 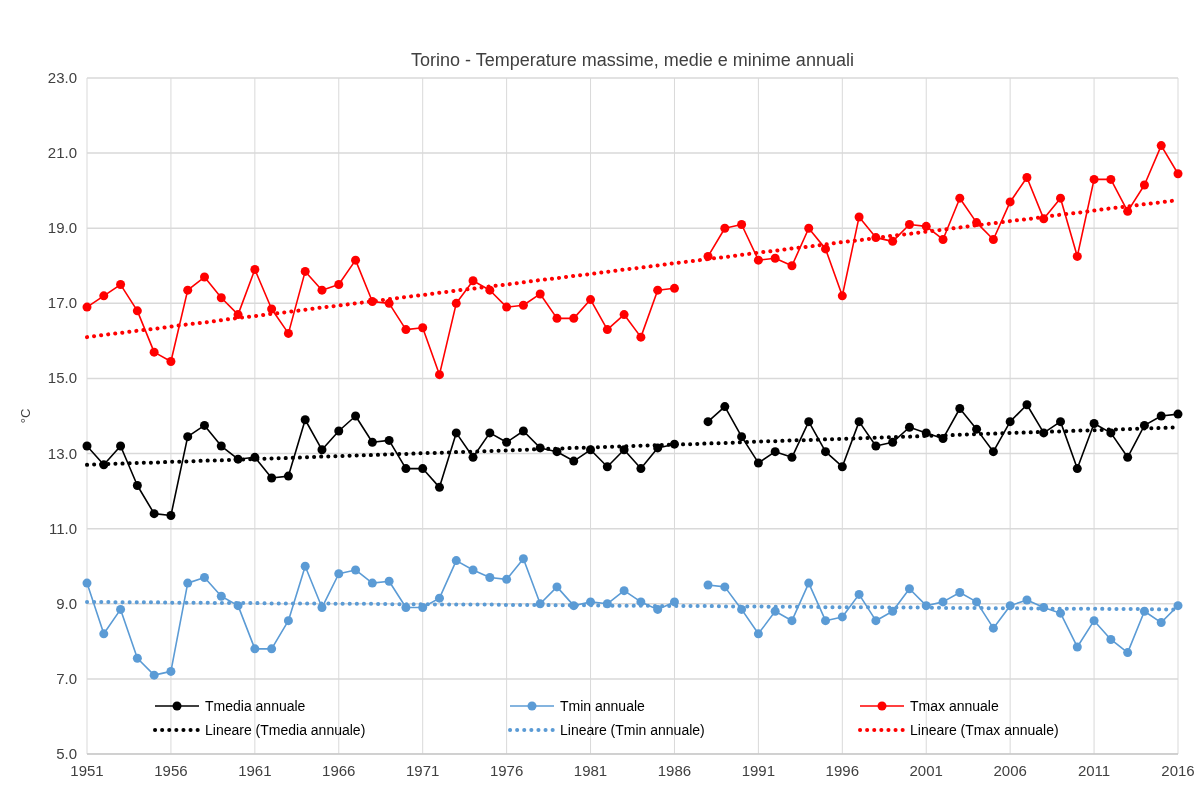 I want to click on chart-title: Torino - Temperature massime, medie e minime annuali, so click(x=632, y=60).